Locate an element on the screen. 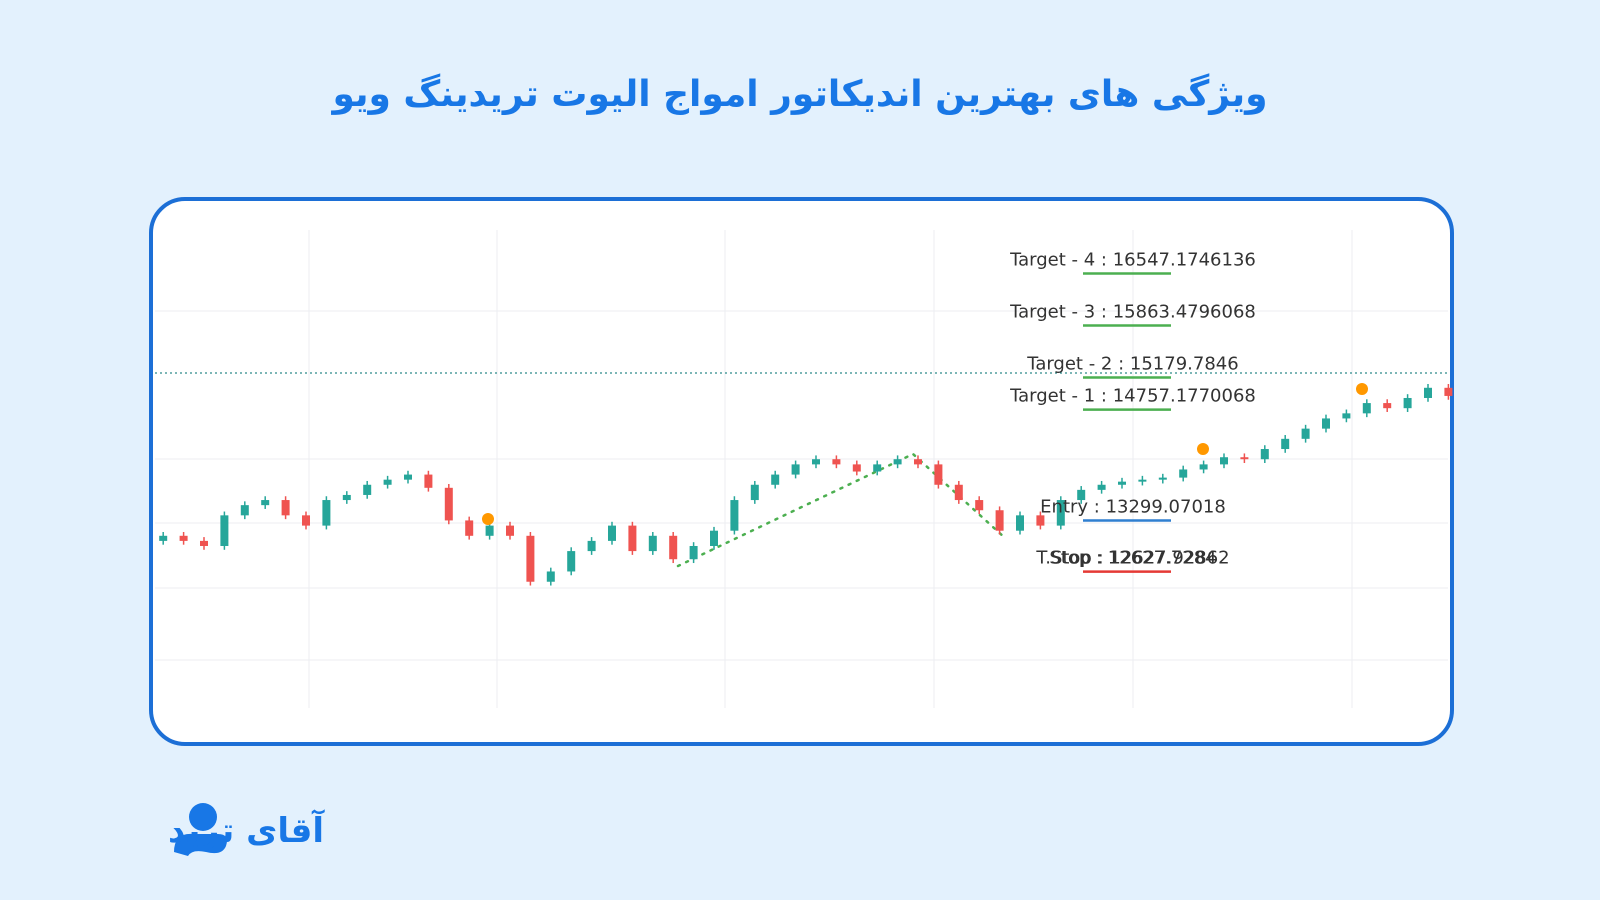  logo-text: آقای ترید is located at coordinates (246, 830).